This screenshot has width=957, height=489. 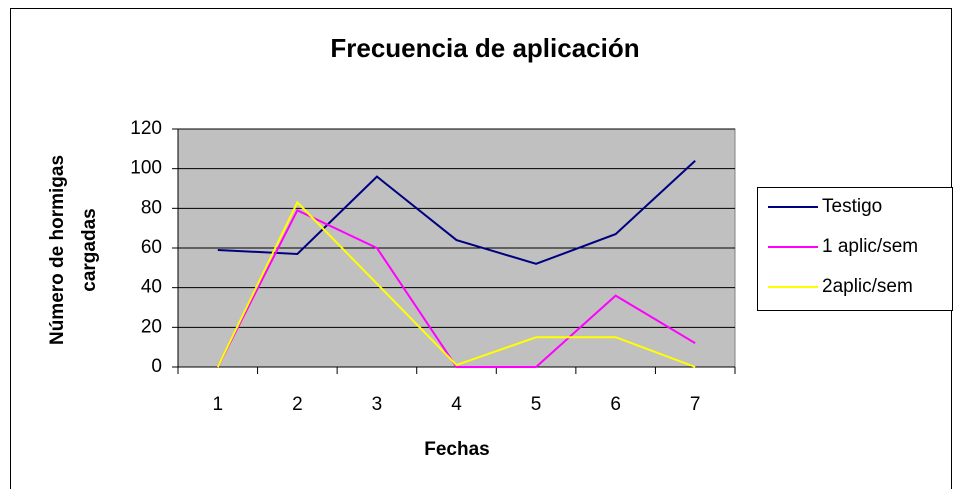 I want to click on y-tick-label: 40, so click(x=151, y=287).